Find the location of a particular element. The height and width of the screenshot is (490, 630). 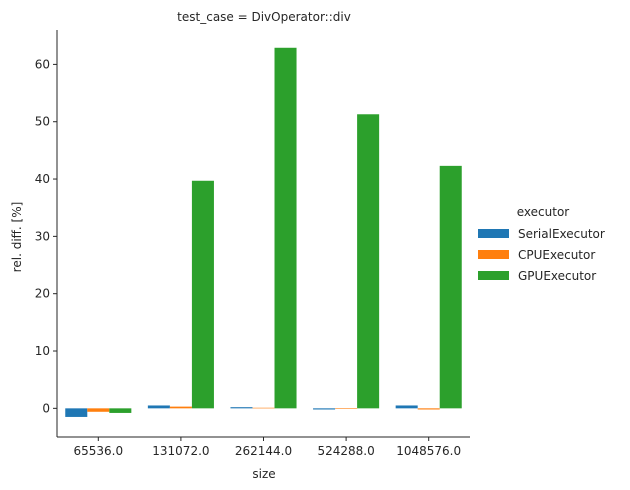

bar-SerialExecutor-524288.0 is located at coordinates (324, 409).